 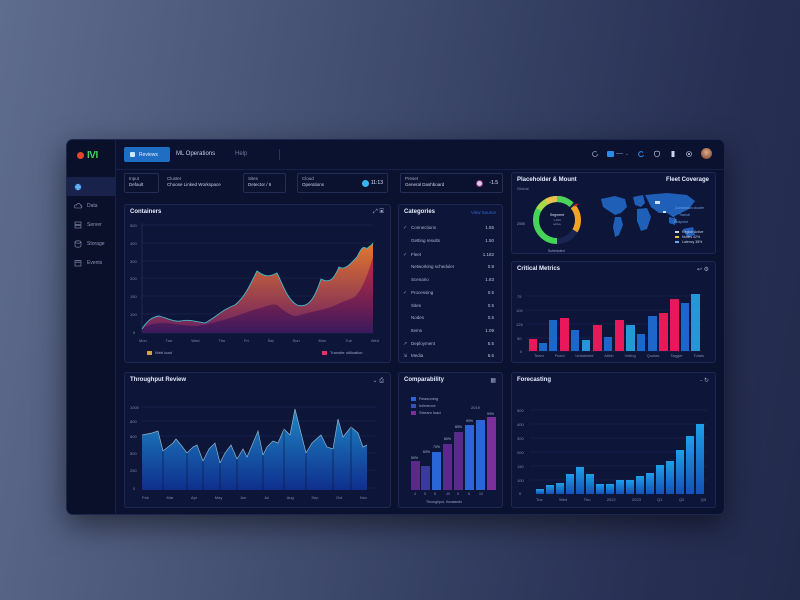 I want to click on panel-title: Critical Metrics, so click(x=539, y=269).